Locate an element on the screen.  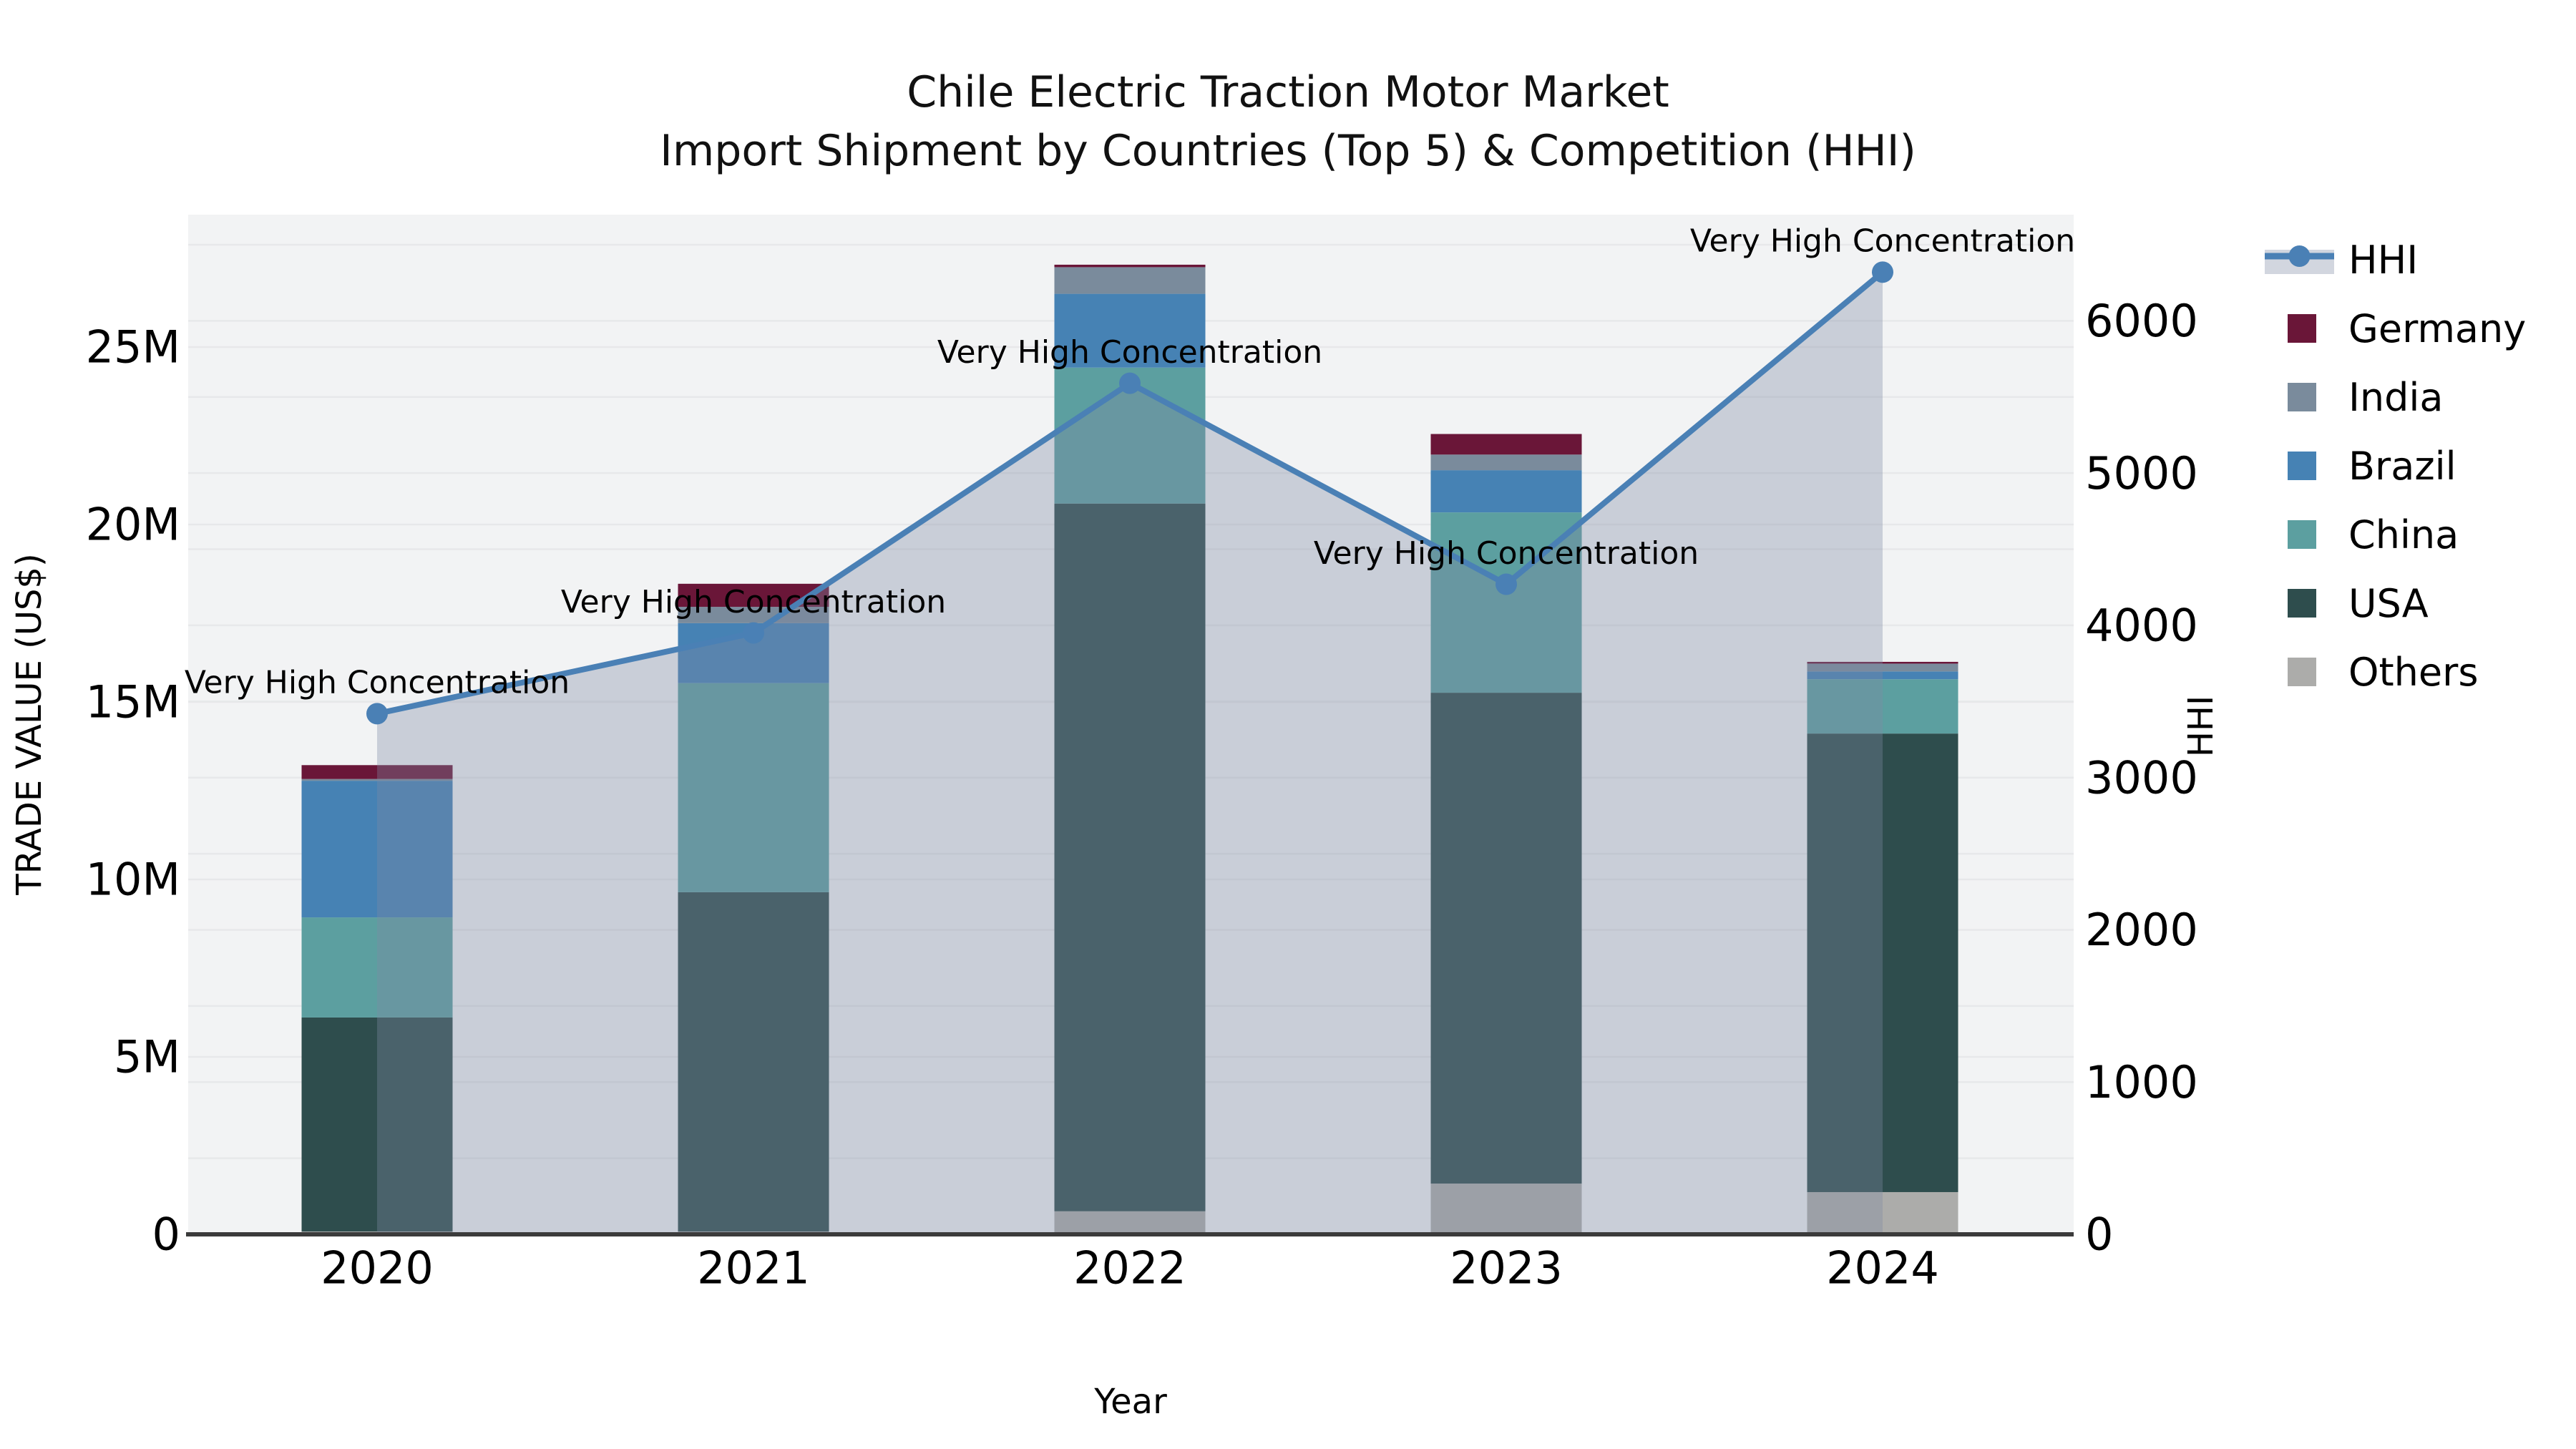
bar-segment-usa-2024 is located at coordinates (1882, 962).